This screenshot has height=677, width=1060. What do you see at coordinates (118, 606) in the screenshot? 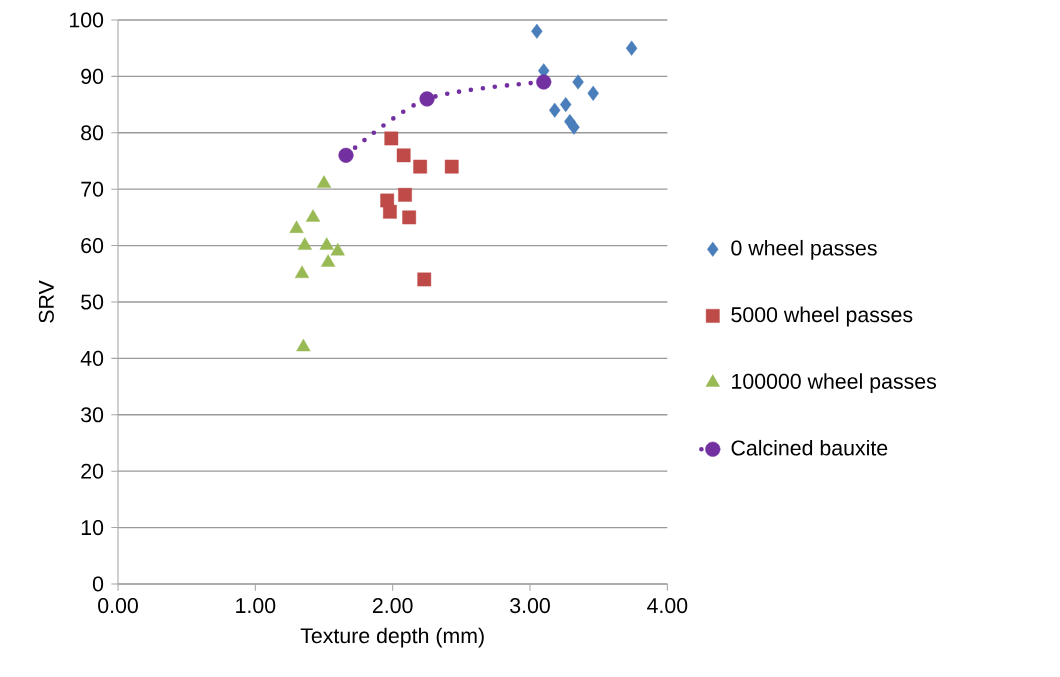
I see `x-tick-label: 0.00` at bounding box center [118, 606].